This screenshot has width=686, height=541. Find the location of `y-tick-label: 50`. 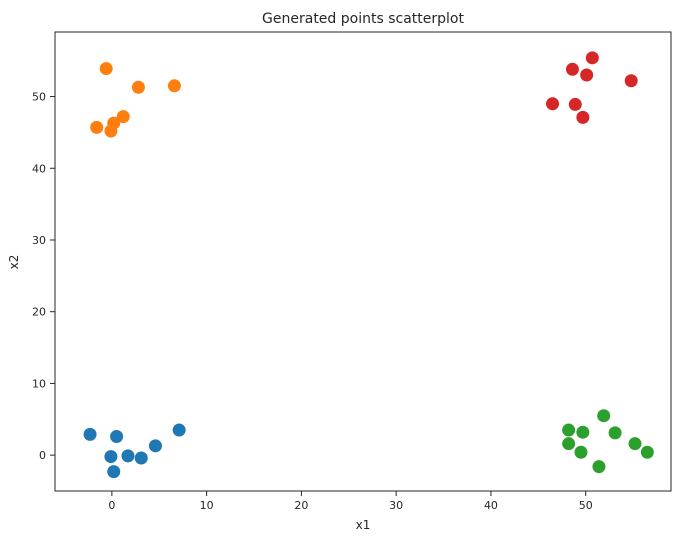

y-tick-label: 50 is located at coordinates (39, 97).